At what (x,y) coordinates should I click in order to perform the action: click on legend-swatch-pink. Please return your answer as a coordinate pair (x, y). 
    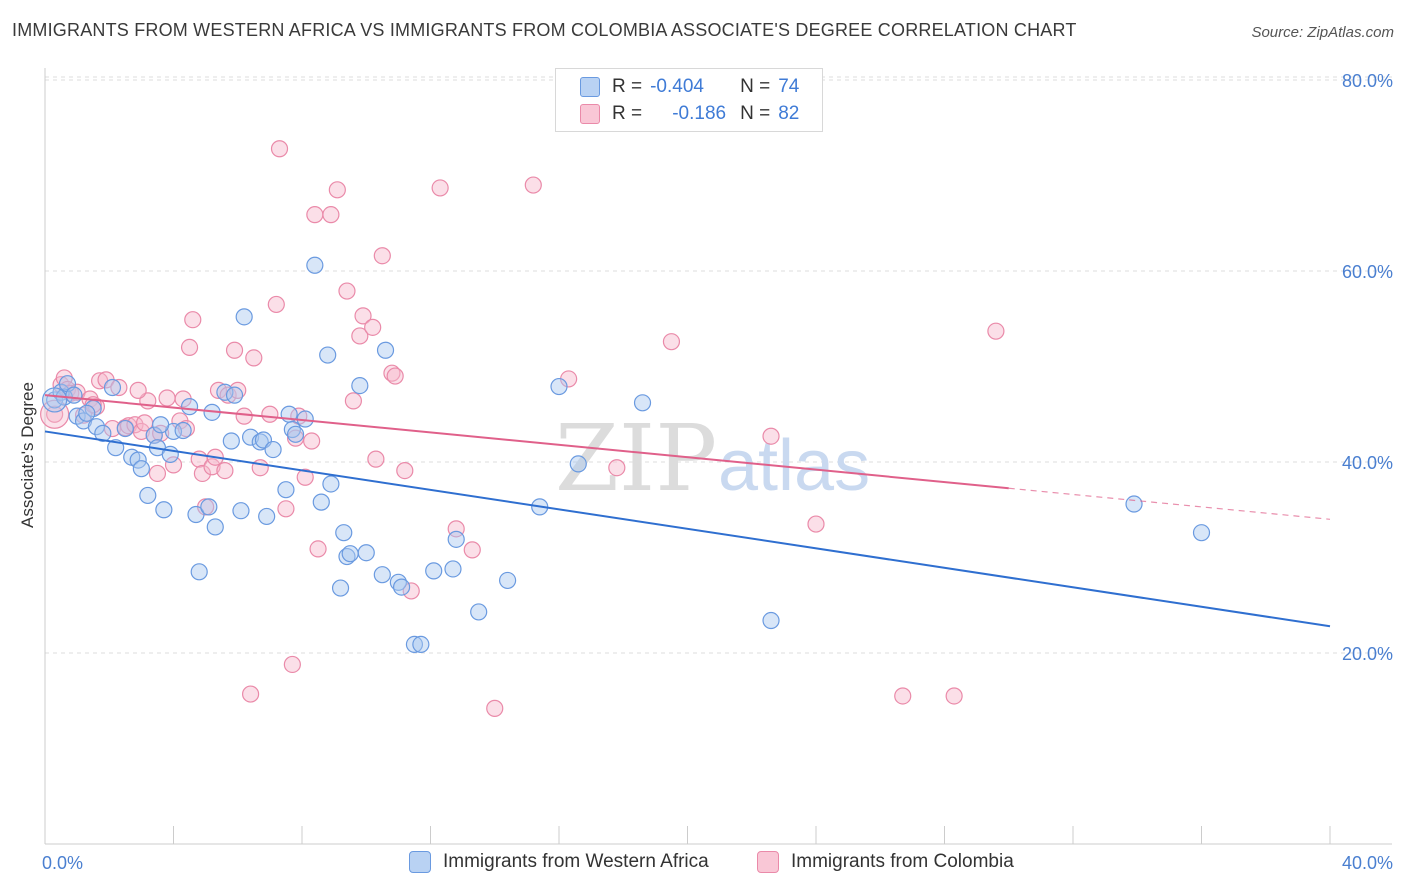
    Looking at the image, I should click on (590, 114).